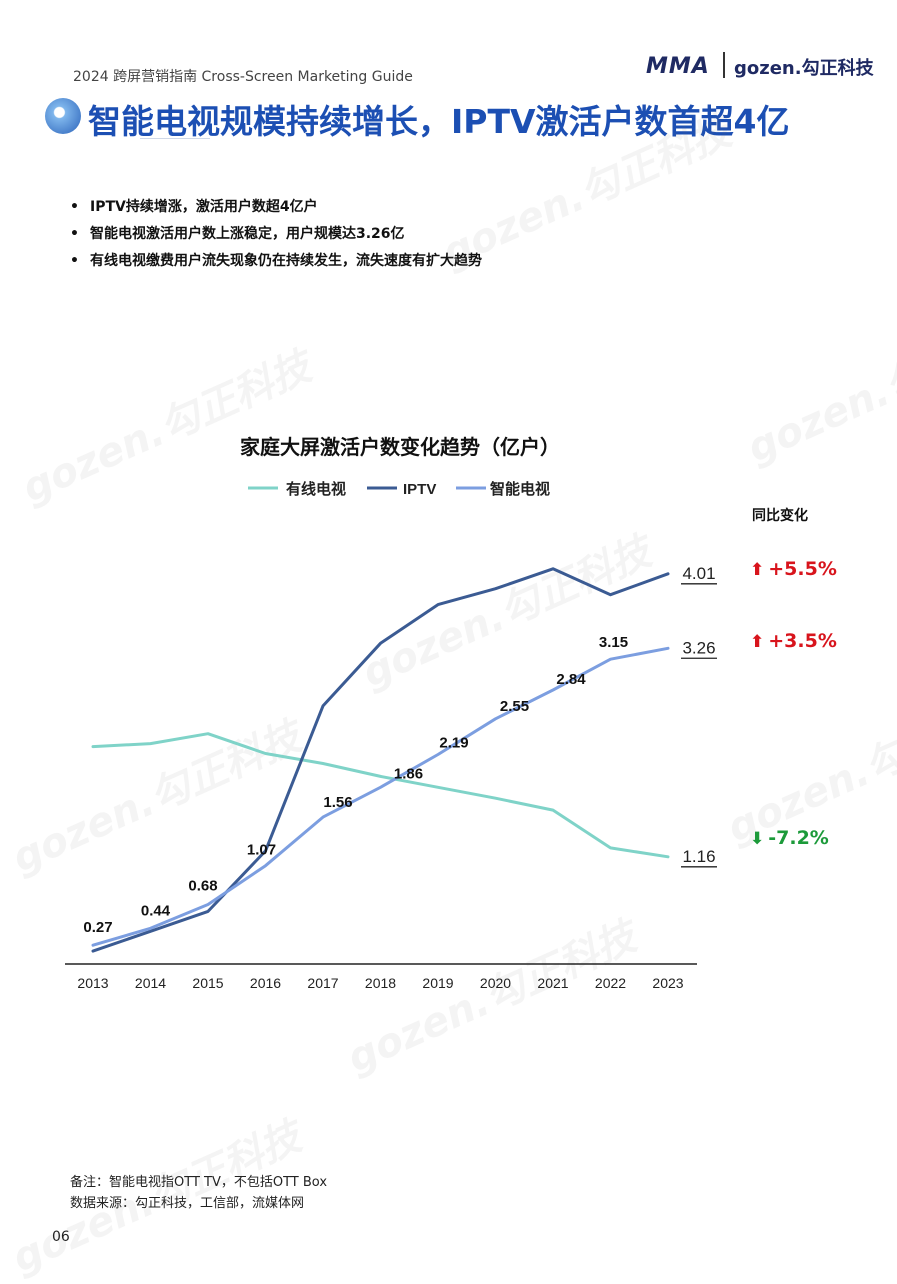 The image size is (897, 1284). Describe the element at coordinates (724, 65) in the screenshot. I see `logo-divider` at that location.